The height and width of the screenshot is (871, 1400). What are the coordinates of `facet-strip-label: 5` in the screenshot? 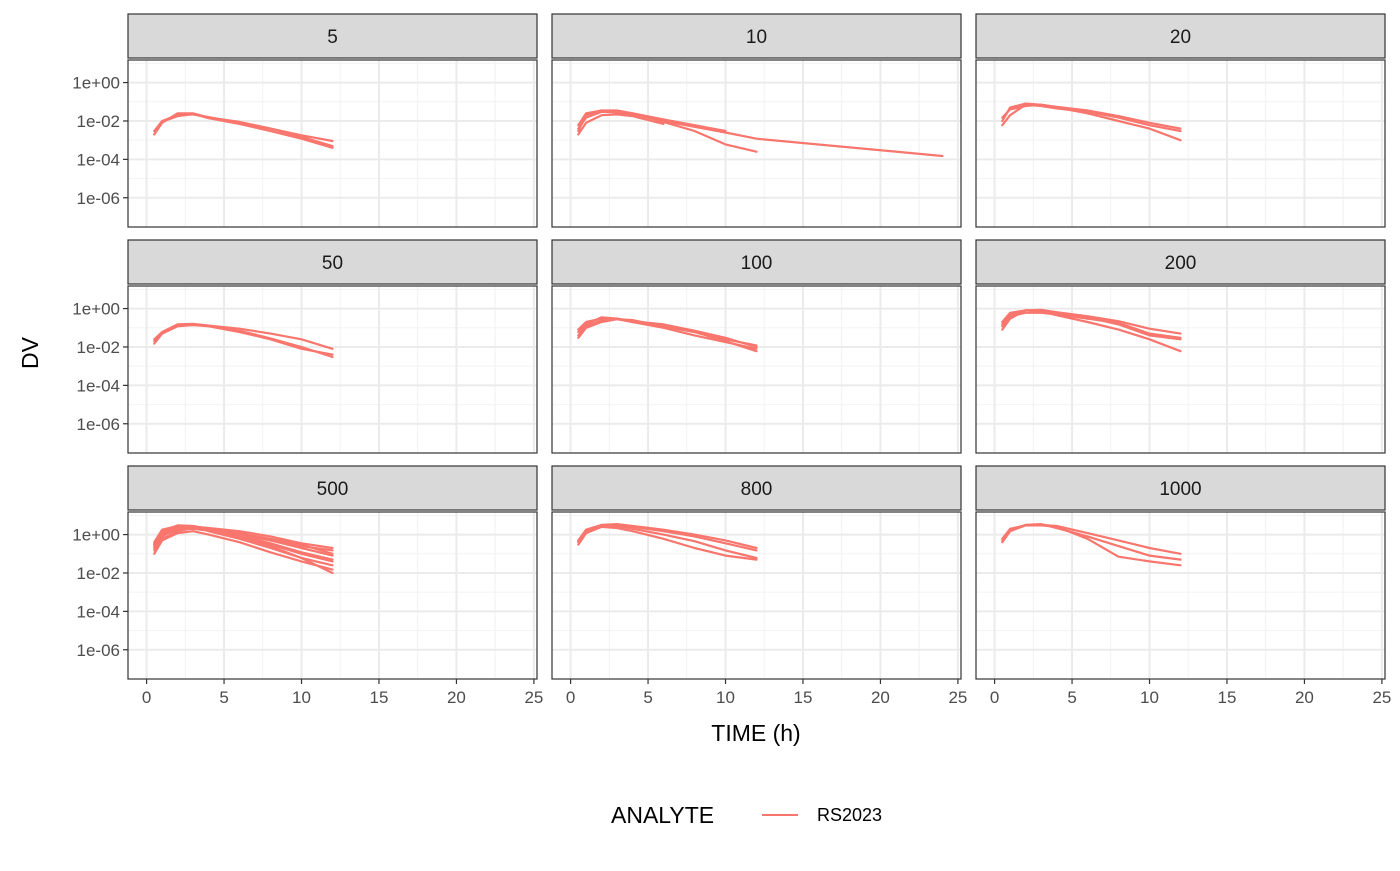 It's located at (332, 37).